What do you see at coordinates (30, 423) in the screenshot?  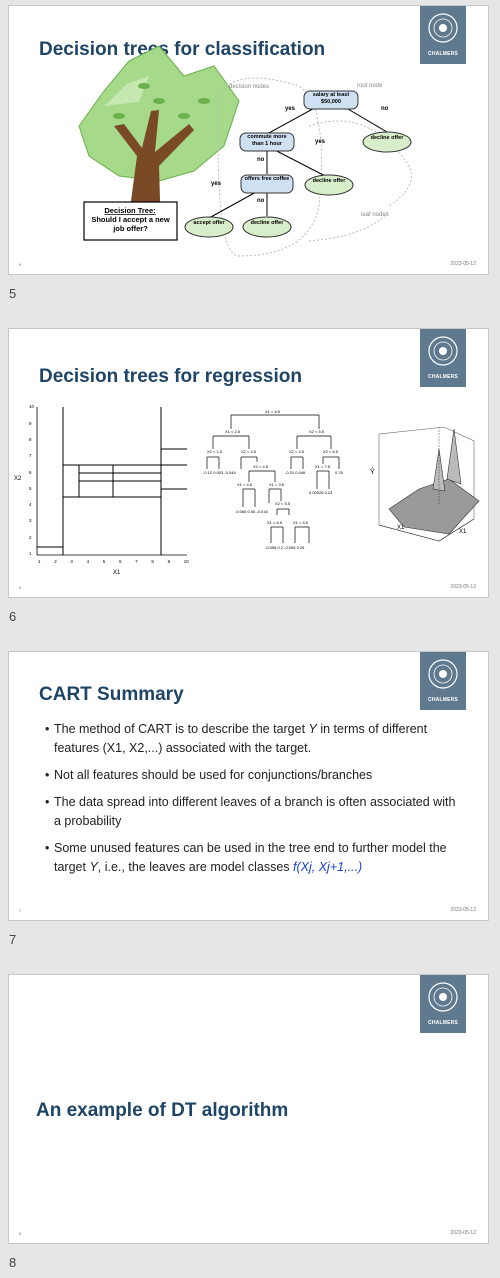 I see `y-tick-label: 9` at bounding box center [30, 423].